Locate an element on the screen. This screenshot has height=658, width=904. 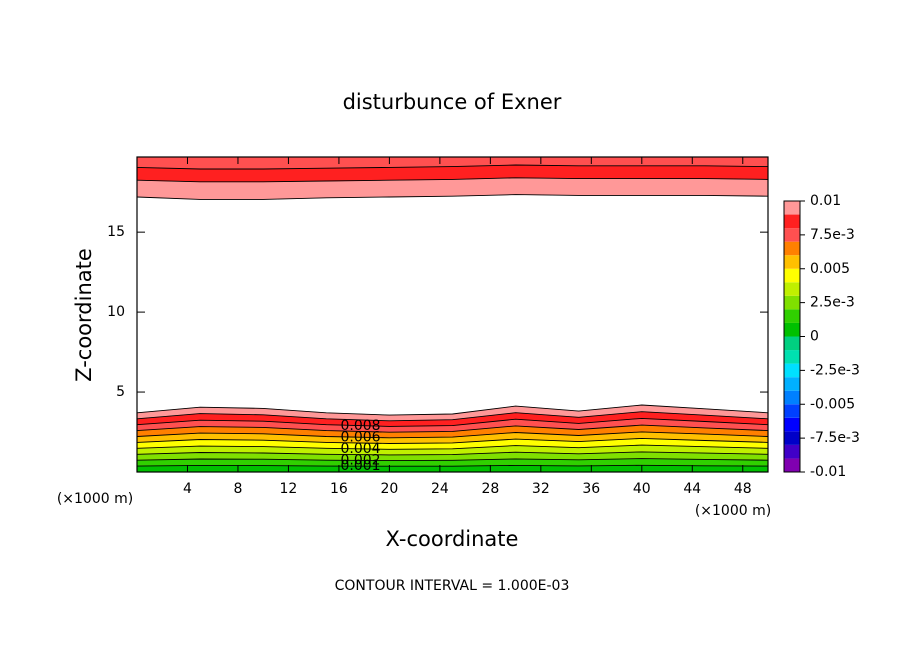
contour-label: 0.008 is located at coordinates (360, 426).